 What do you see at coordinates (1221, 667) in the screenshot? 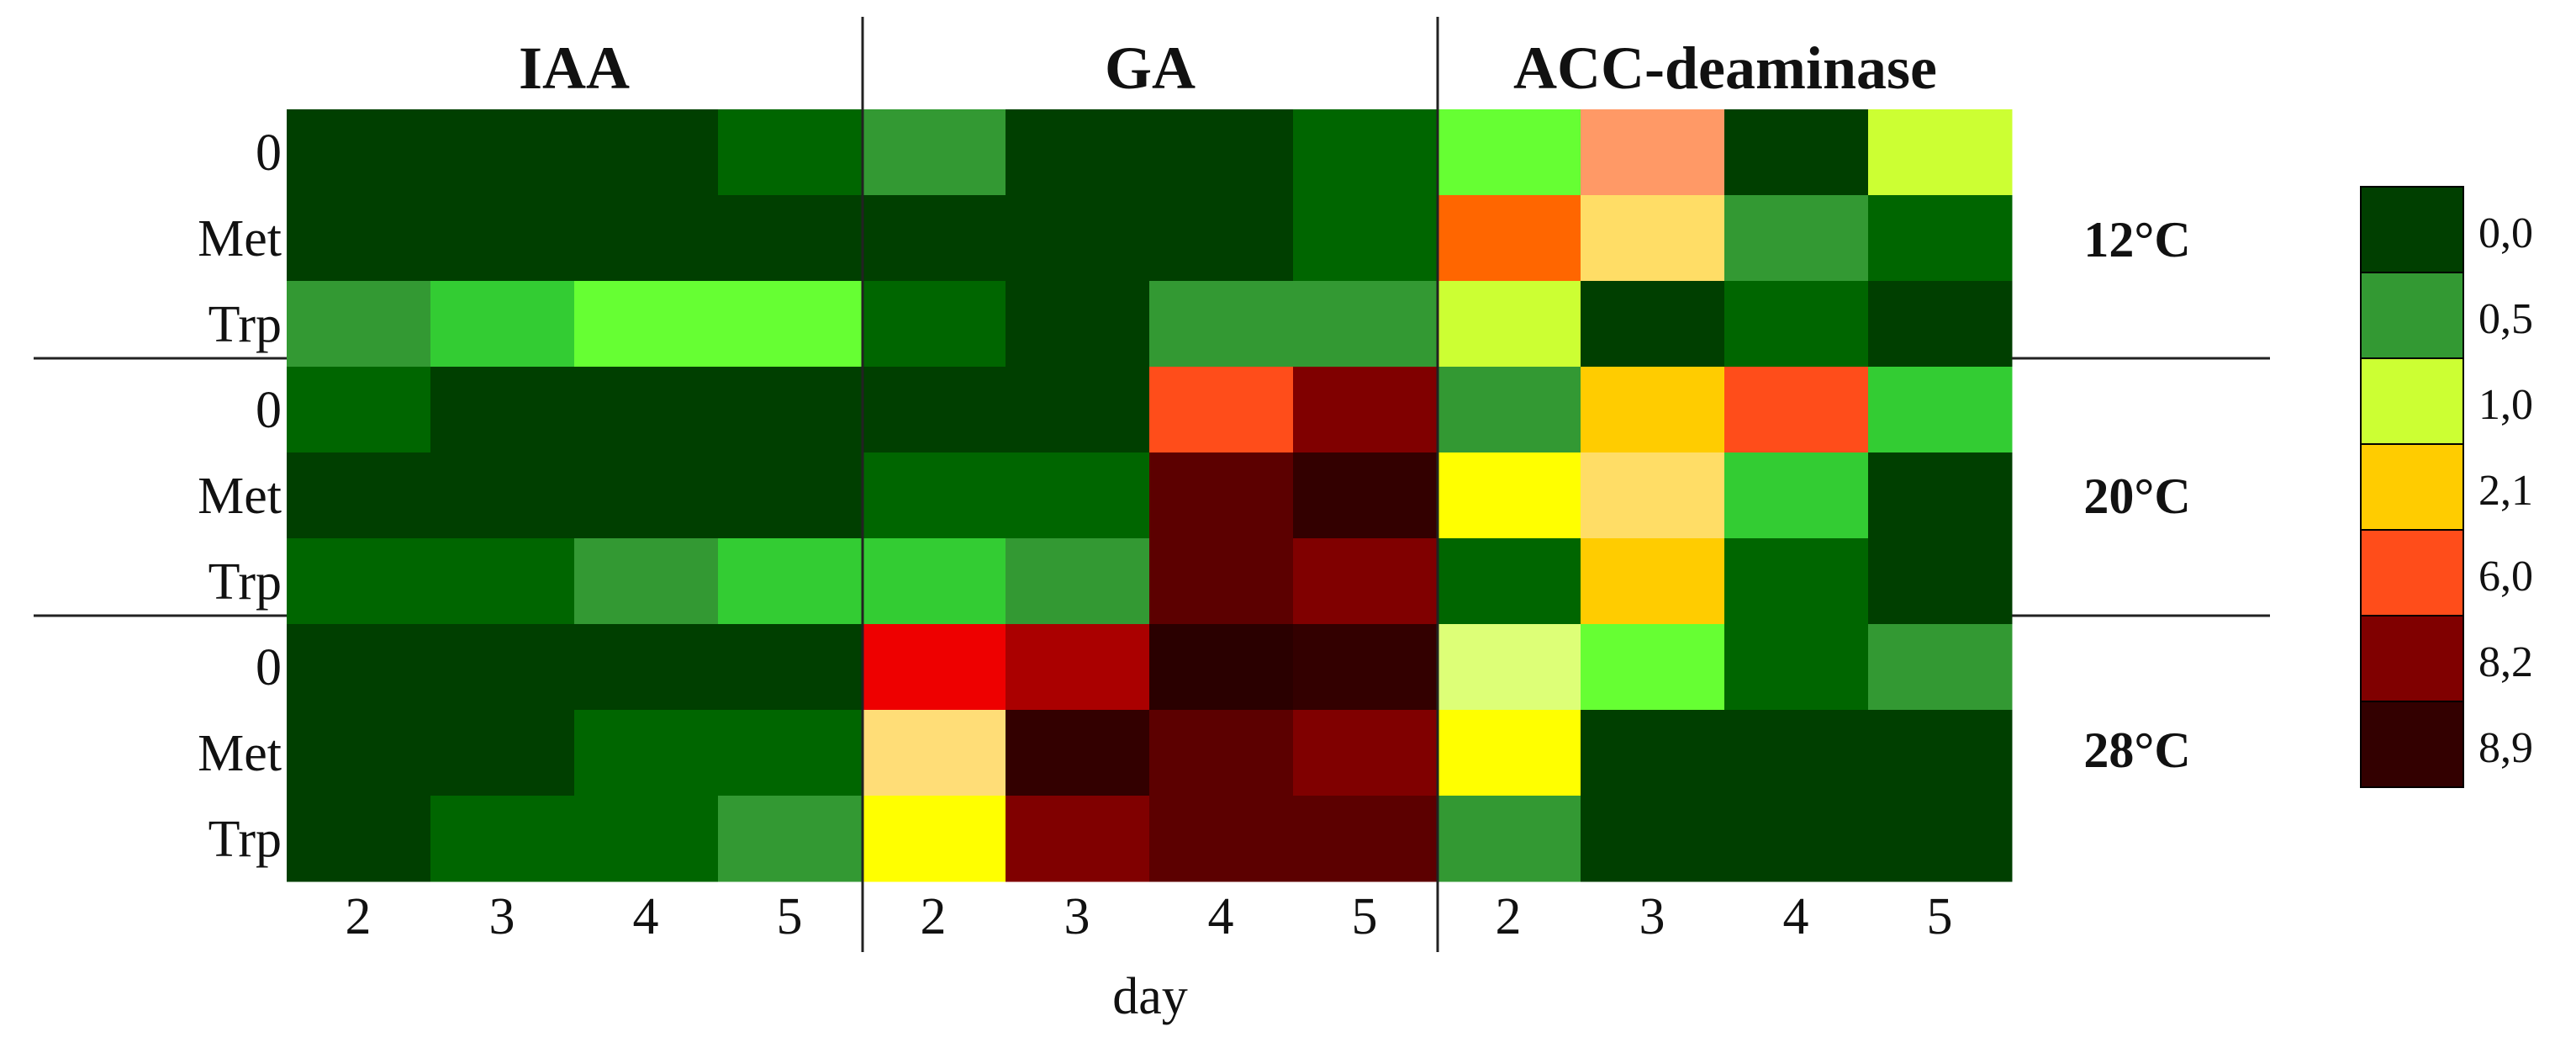
I see `cell-28c-0-ga-day4` at bounding box center [1221, 667].